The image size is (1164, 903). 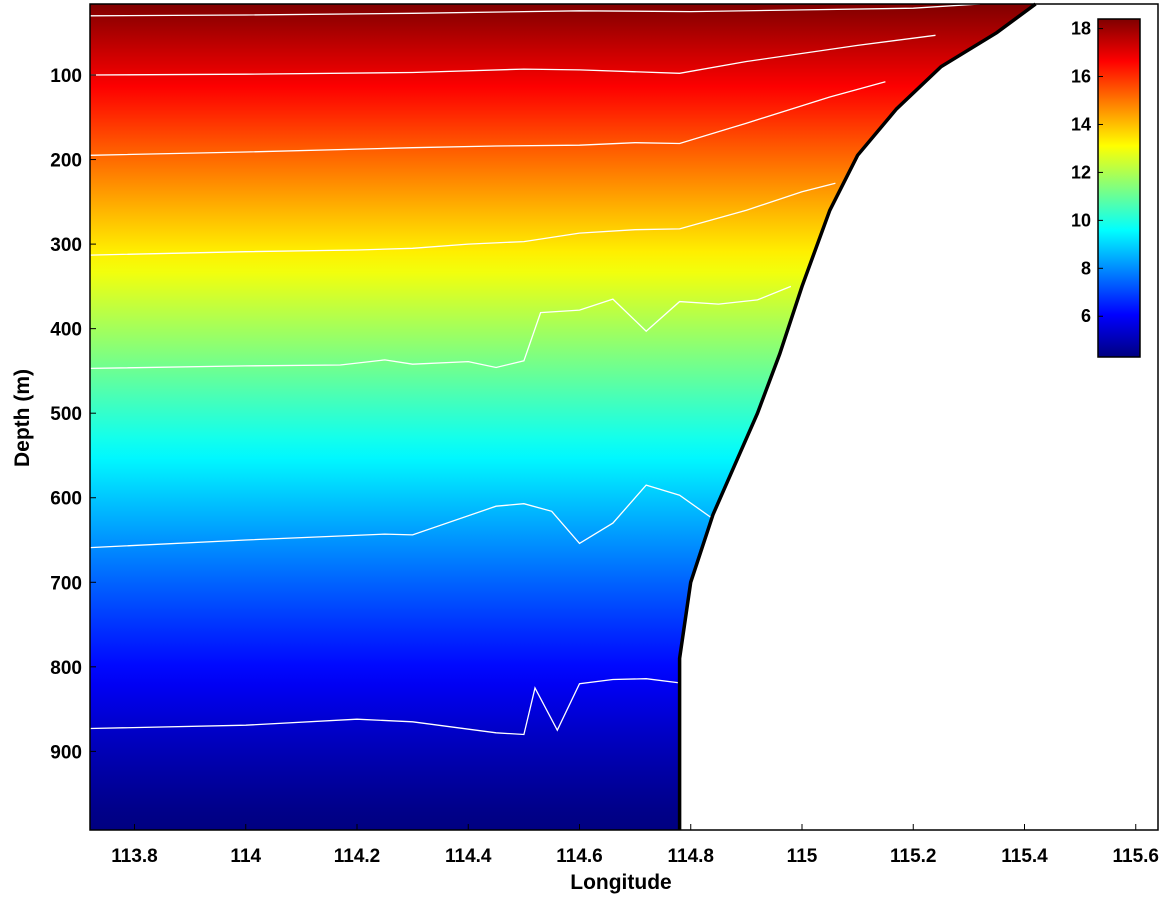 I want to click on colorbar-tick-label: 10, so click(x=1081, y=220).